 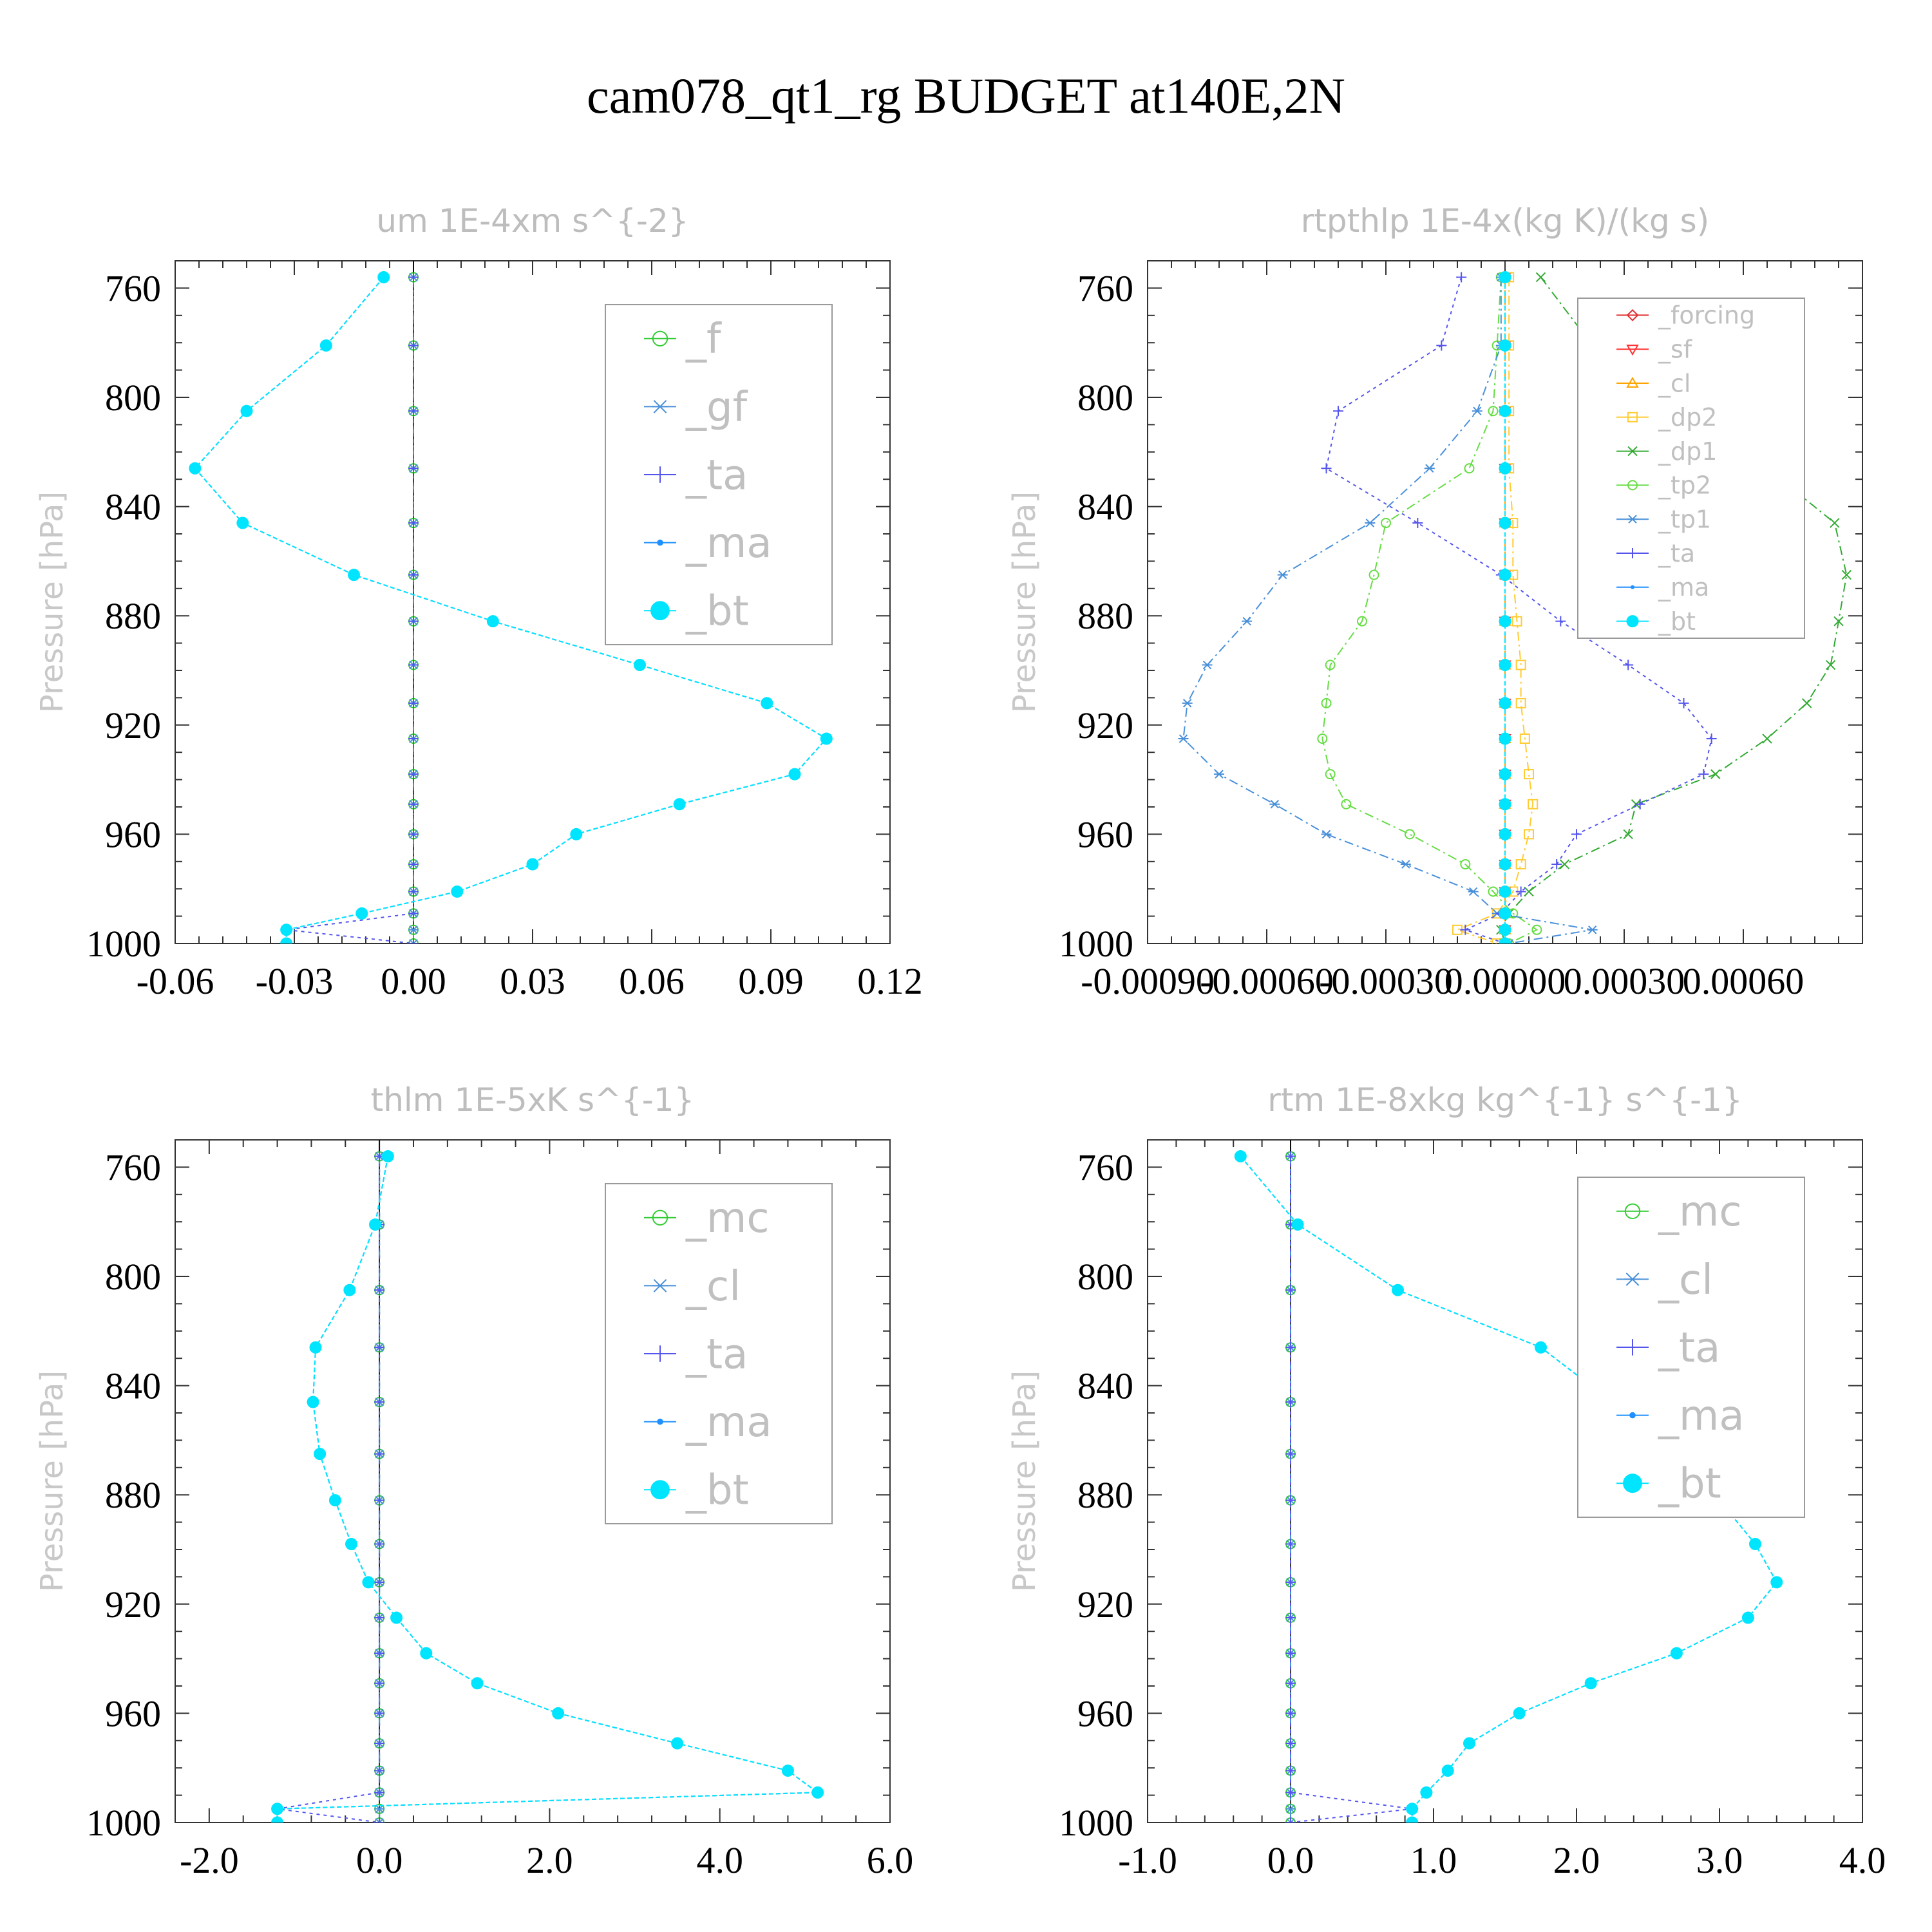 I want to click on legend-entry: _dp1, so click(x=1667, y=451).